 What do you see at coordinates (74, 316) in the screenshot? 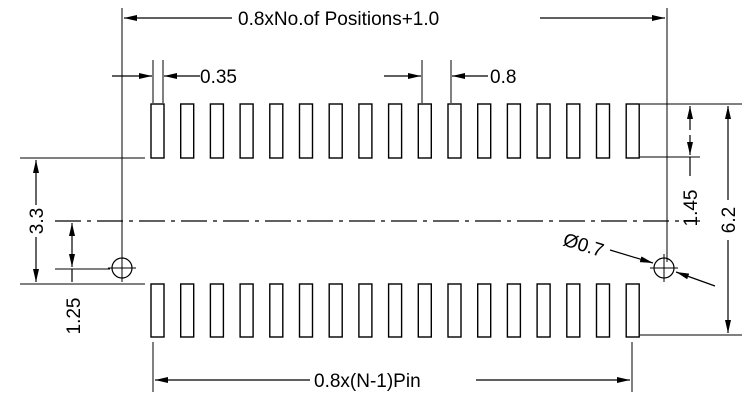
I see `hole-offset-label: 1.25` at bounding box center [74, 316].